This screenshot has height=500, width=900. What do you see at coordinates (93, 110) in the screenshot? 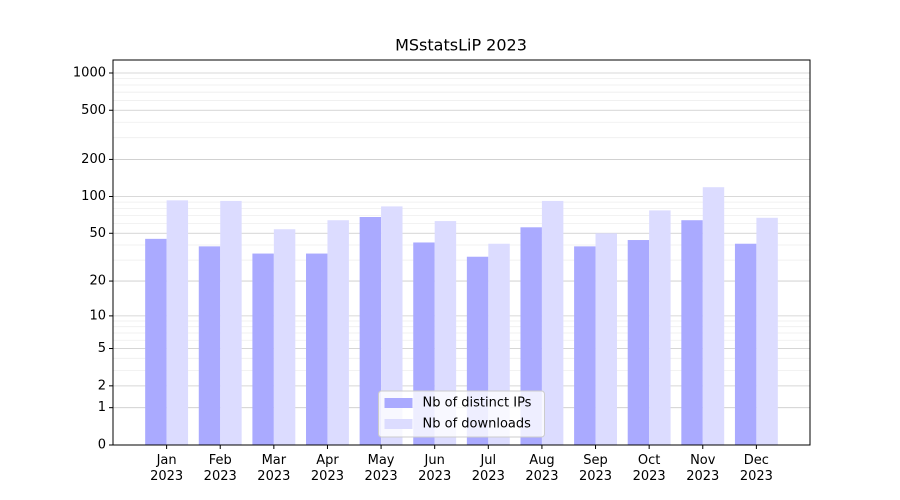
I see `y-tick-label: 500` at bounding box center [93, 110].